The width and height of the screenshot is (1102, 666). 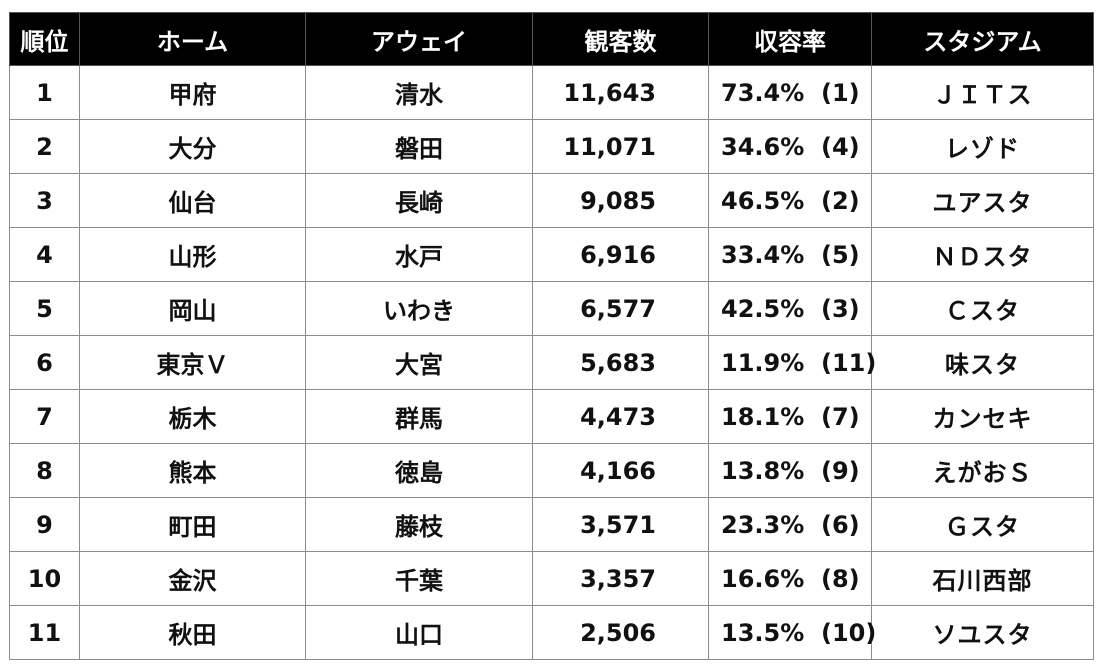 What do you see at coordinates (620, 254) in the screenshot?
I see `attendance-cell: 6,916` at bounding box center [620, 254].